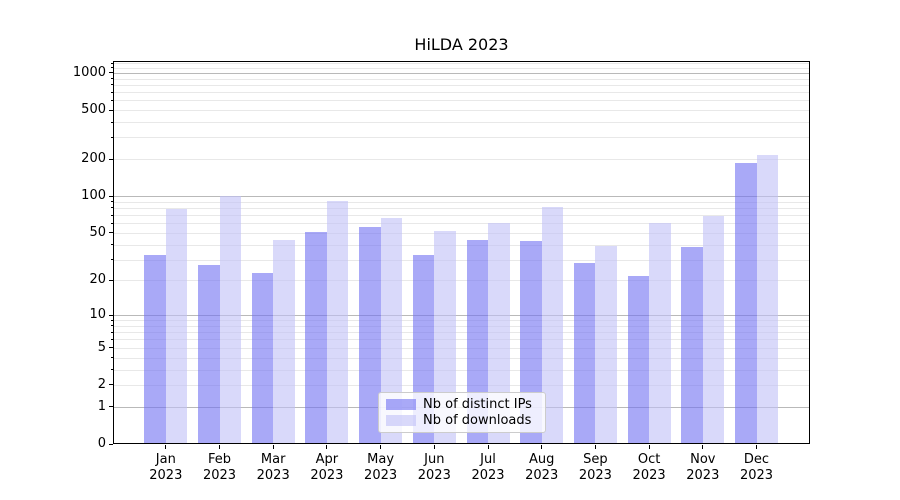  What do you see at coordinates (101, 347) in the screenshot?
I see `ytick-label-5: 5` at bounding box center [101, 347].